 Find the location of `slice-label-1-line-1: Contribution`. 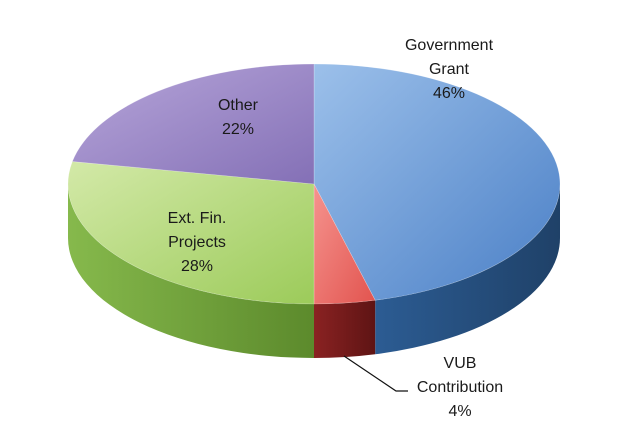

slice-label-1-line-1: Contribution is located at coordinates (460, 387).